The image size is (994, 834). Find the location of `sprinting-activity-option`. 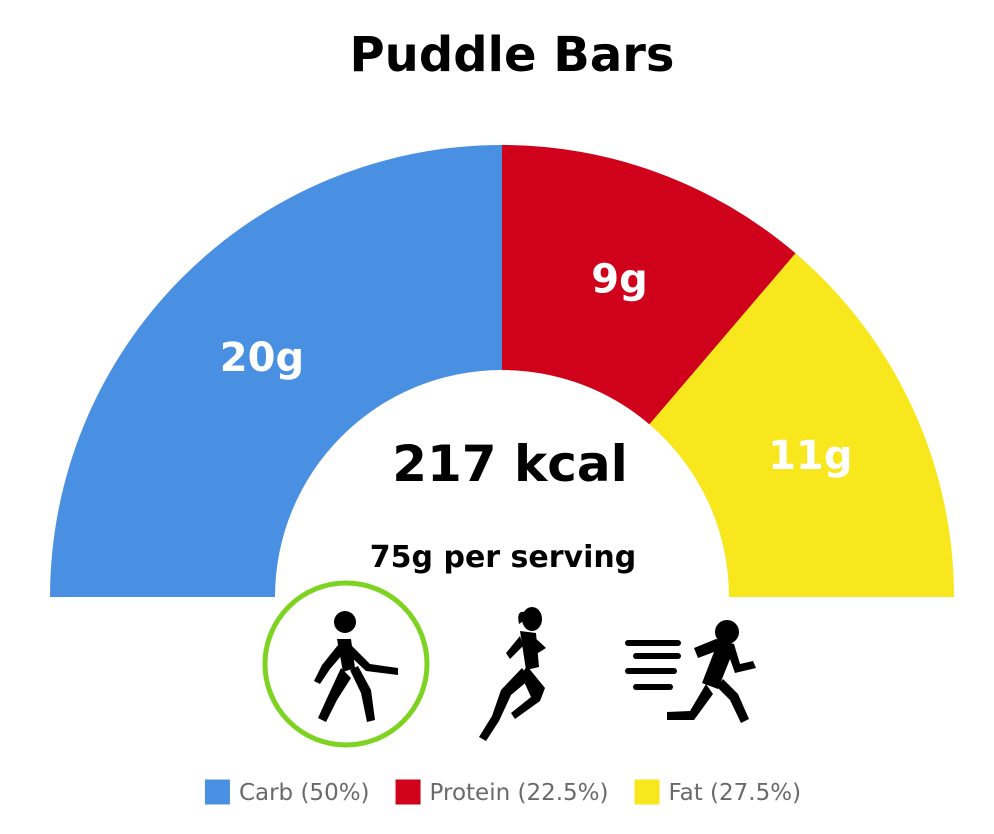

sprinting-activity-option is located at coordinates (690, 671).